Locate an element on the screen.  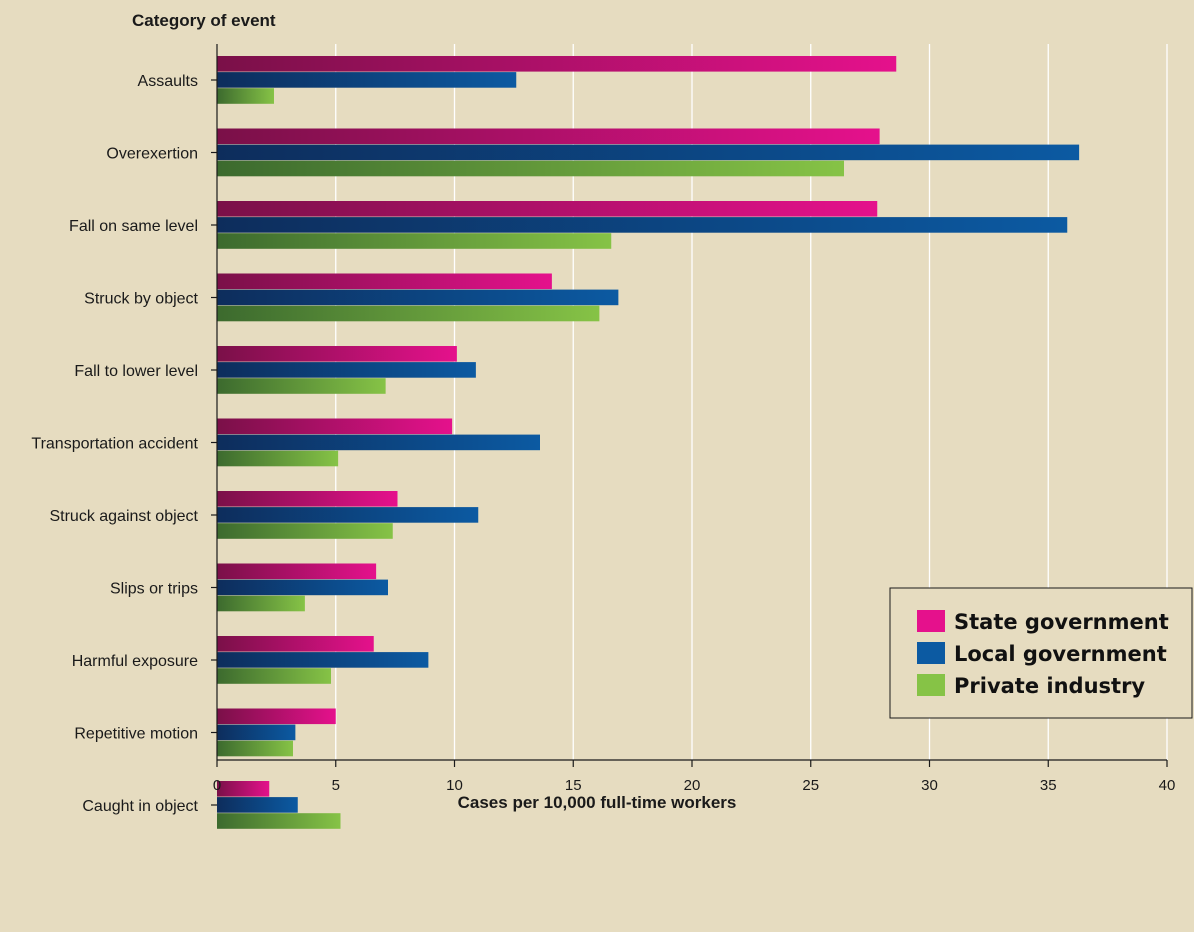
legend-label: Private industry is located at coordinates (1049, 686).